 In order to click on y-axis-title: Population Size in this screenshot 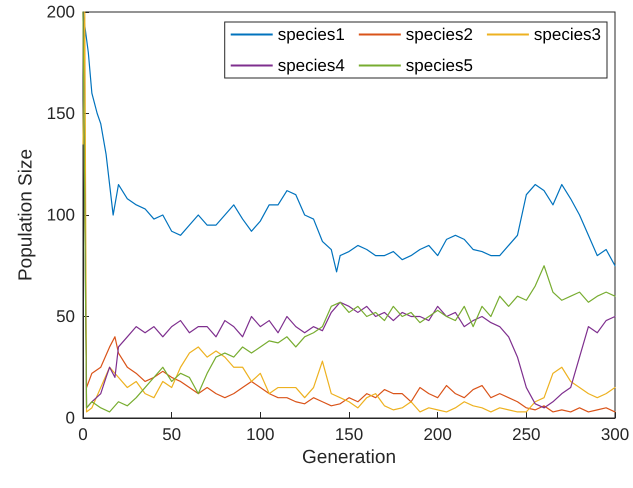, I will do `click(26, 215)`.